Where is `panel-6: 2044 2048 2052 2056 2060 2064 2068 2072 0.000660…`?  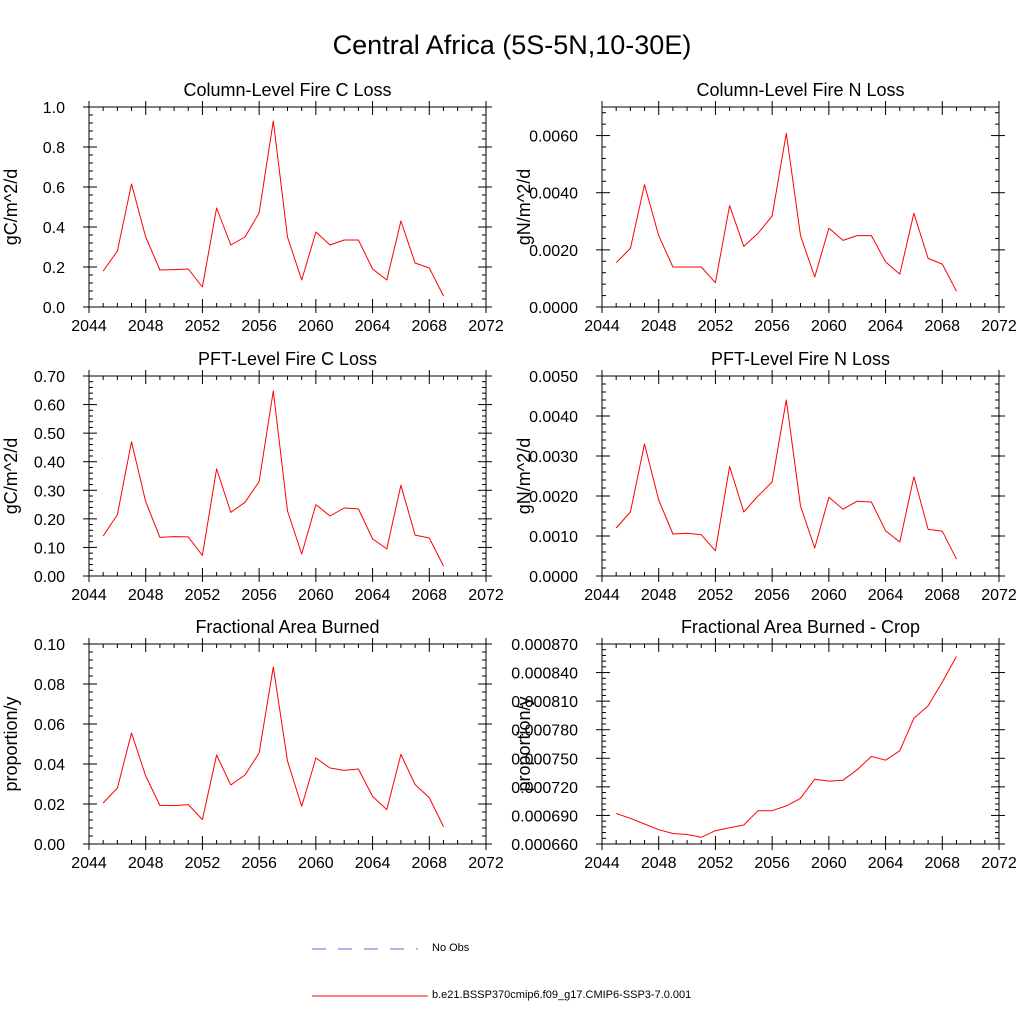 panel-6: 2044 2048 2052 2056 2060 2064 2068 2072 0.000660… is located at coordinates (764, 744).